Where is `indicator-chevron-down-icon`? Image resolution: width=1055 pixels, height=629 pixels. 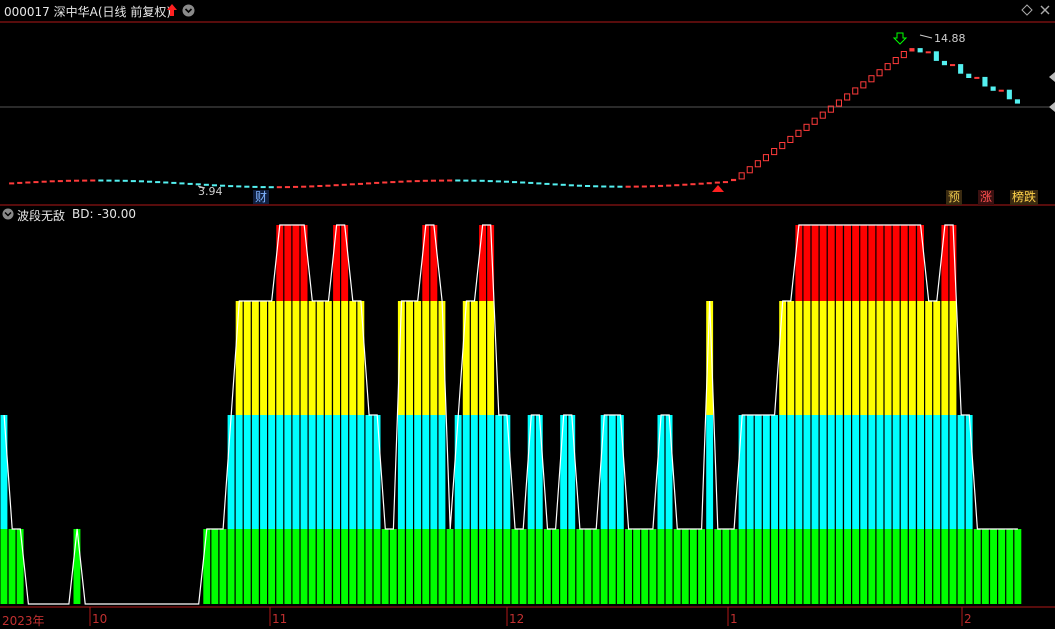 indicator-chevron-down-icon is located at coordinates (8, 214).